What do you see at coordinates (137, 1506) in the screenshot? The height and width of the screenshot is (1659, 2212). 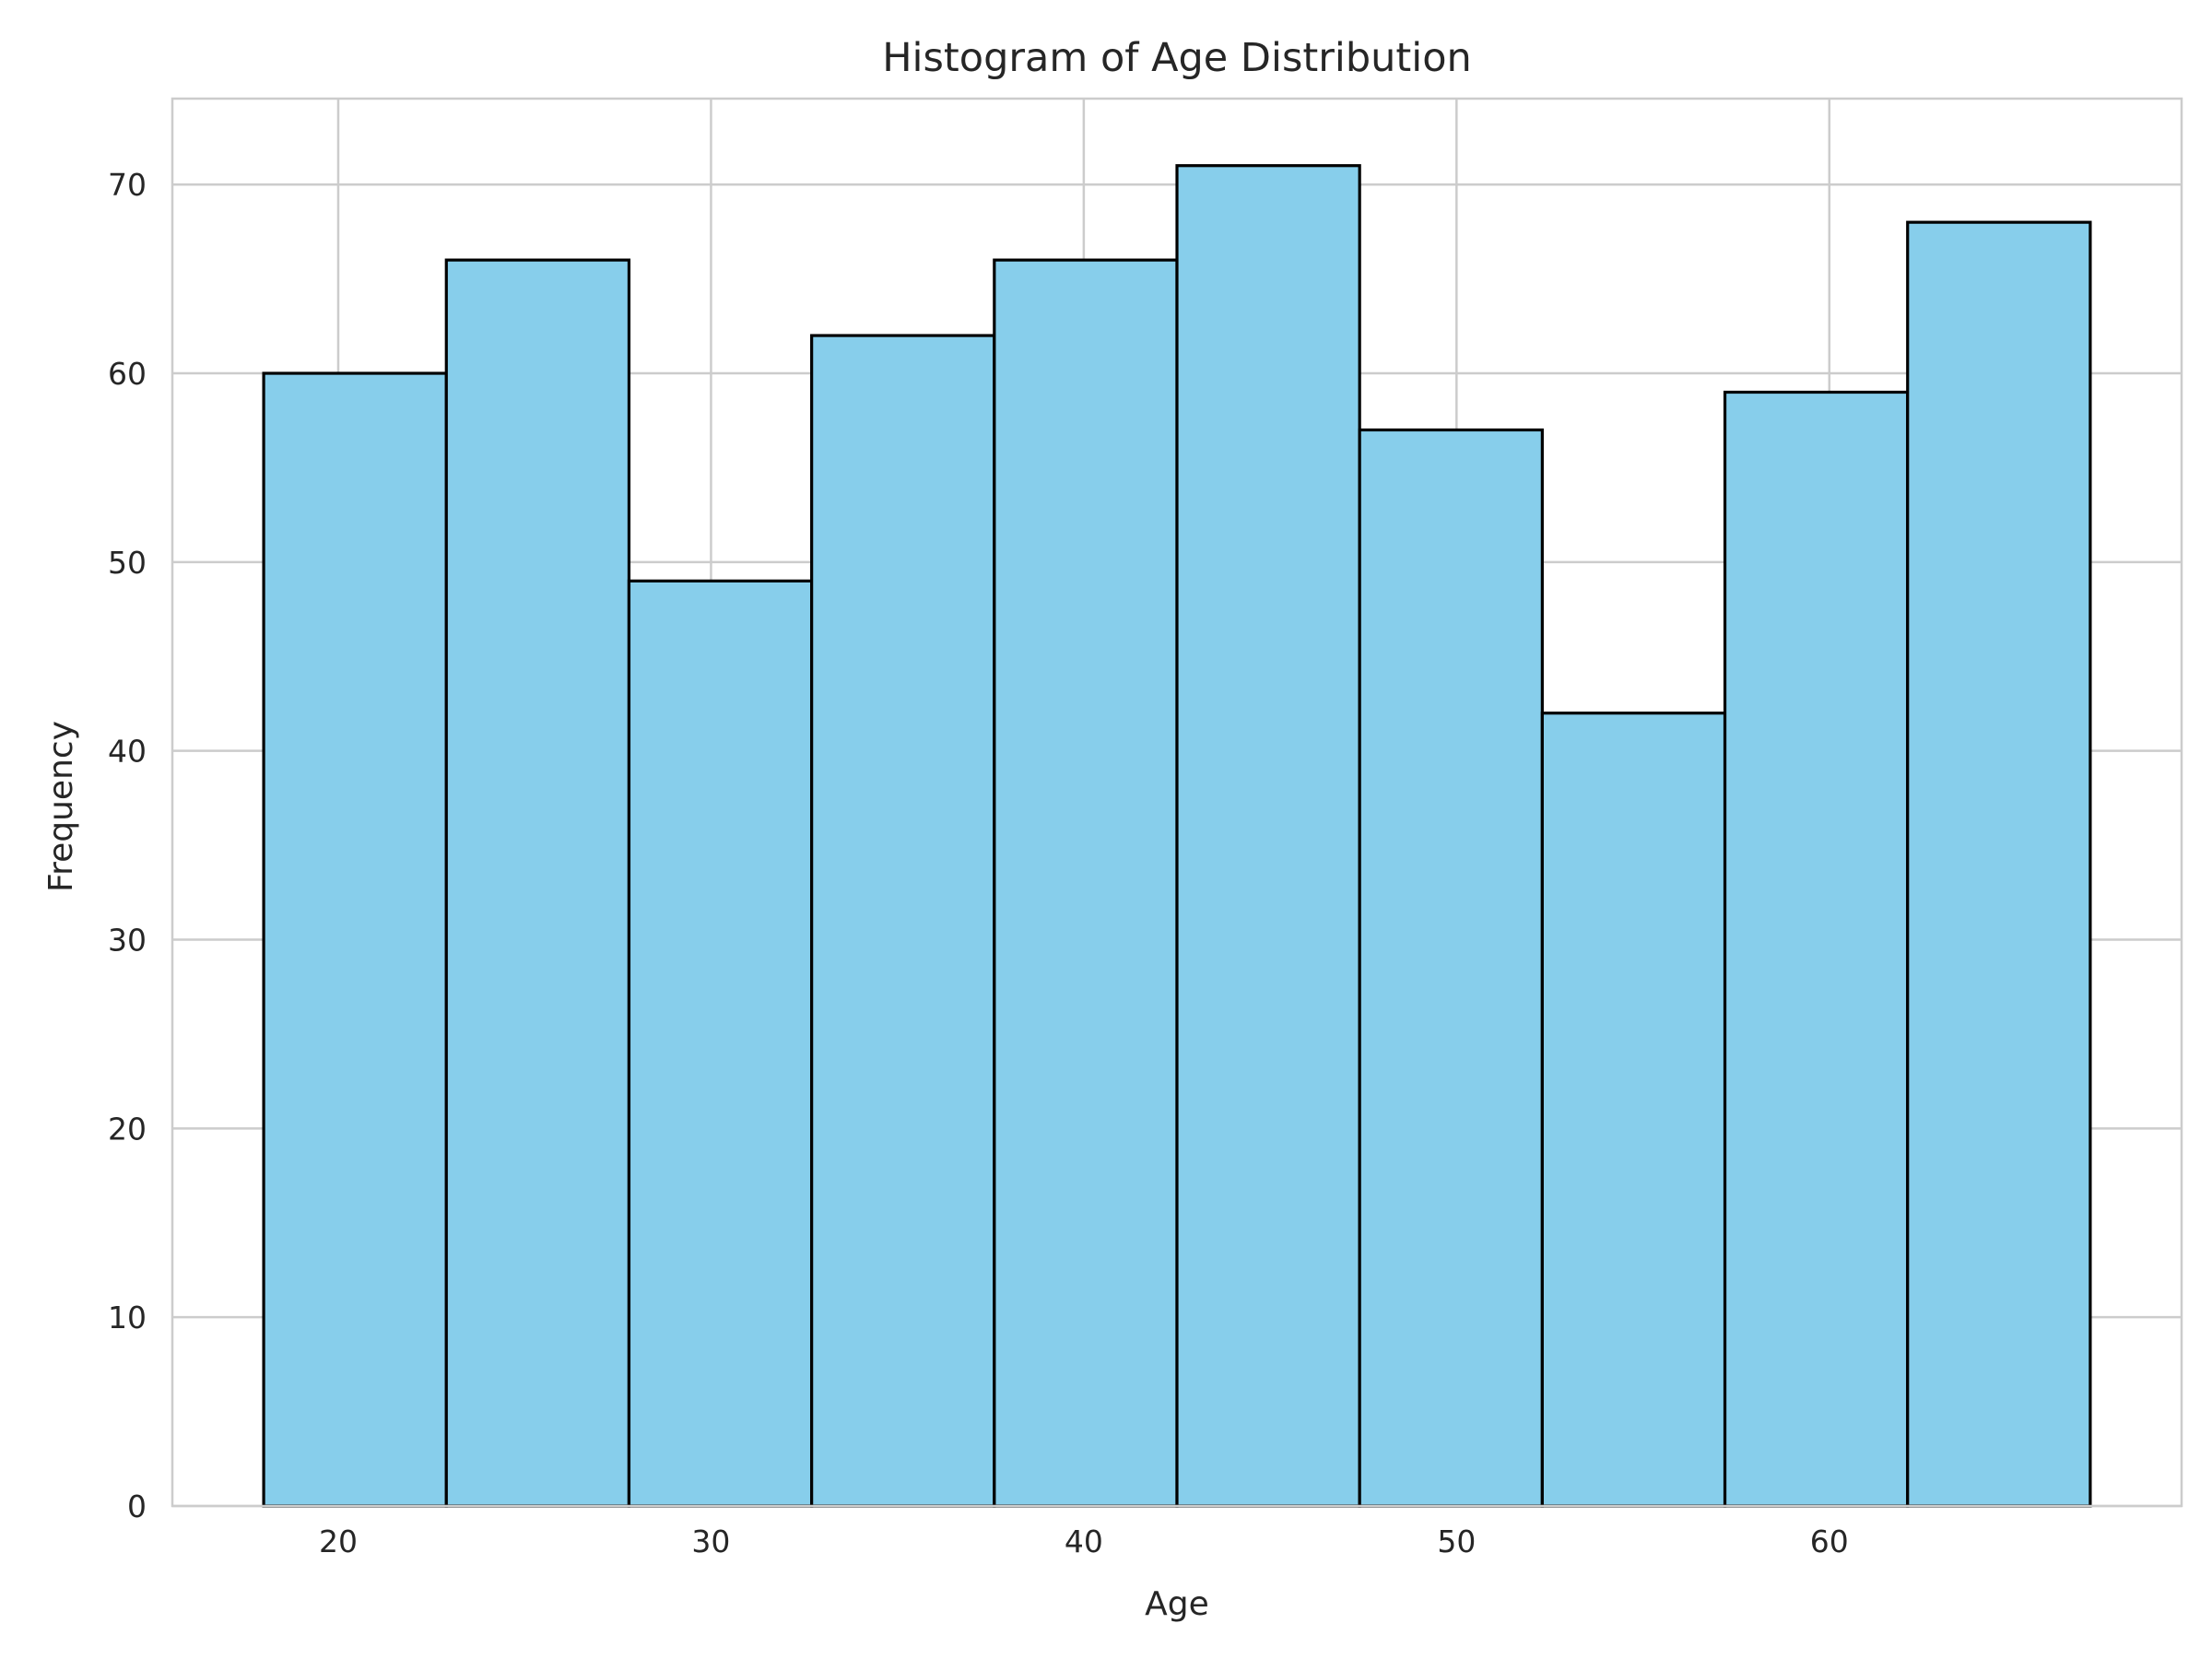 I see `y-tick-label: 0` at bounding box center [137, 1506].